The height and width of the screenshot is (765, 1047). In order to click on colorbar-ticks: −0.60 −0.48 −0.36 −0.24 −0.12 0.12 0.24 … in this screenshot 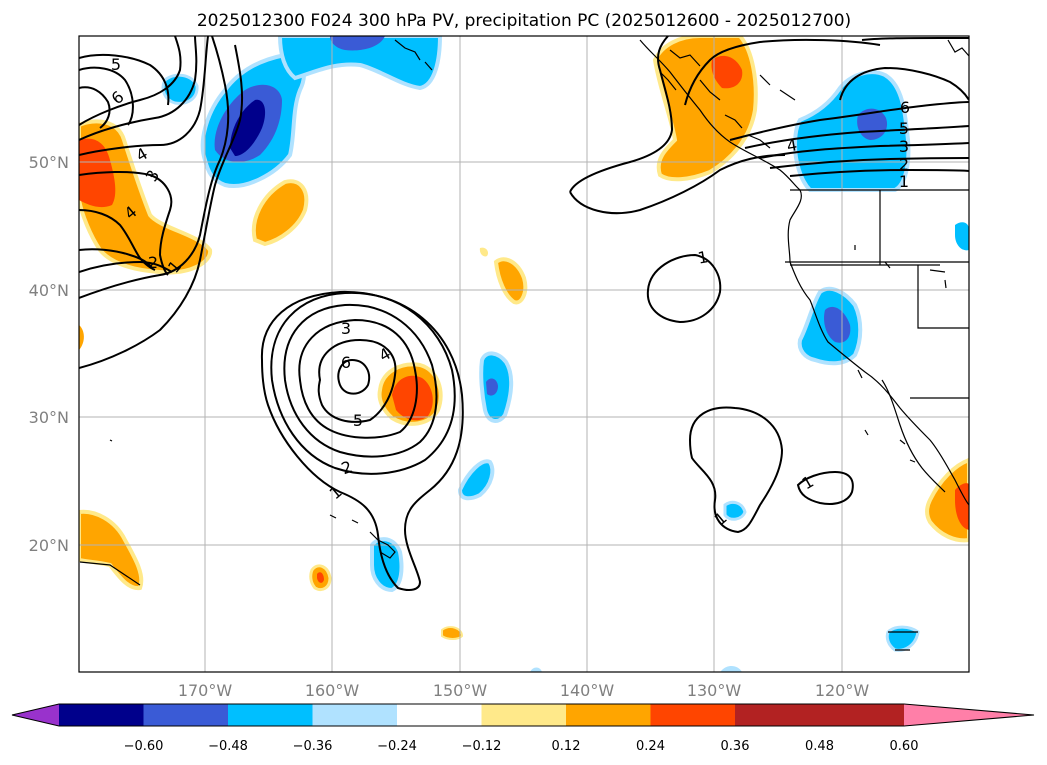, I will do `click(521, 746)`.